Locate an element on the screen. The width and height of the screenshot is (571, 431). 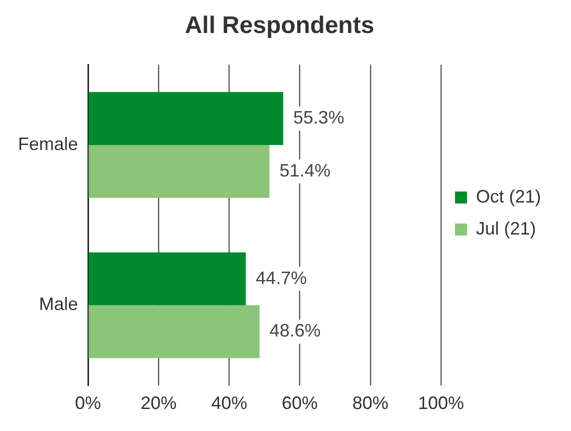
data-label: 55.3% is located at coordinates (318, 117).